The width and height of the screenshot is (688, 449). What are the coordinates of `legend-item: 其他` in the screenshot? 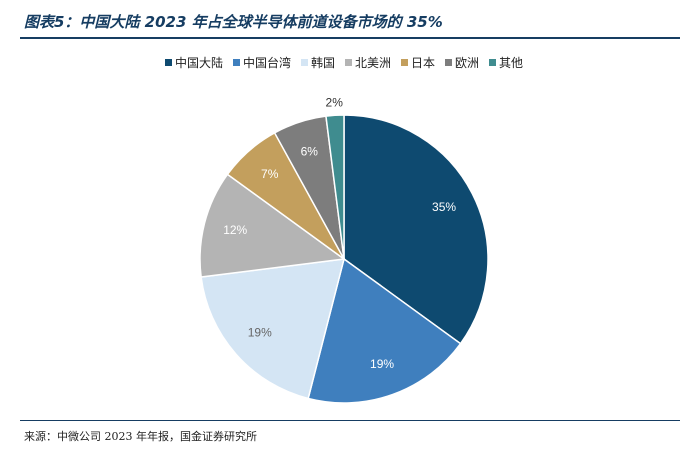 It's located at (506, 62).